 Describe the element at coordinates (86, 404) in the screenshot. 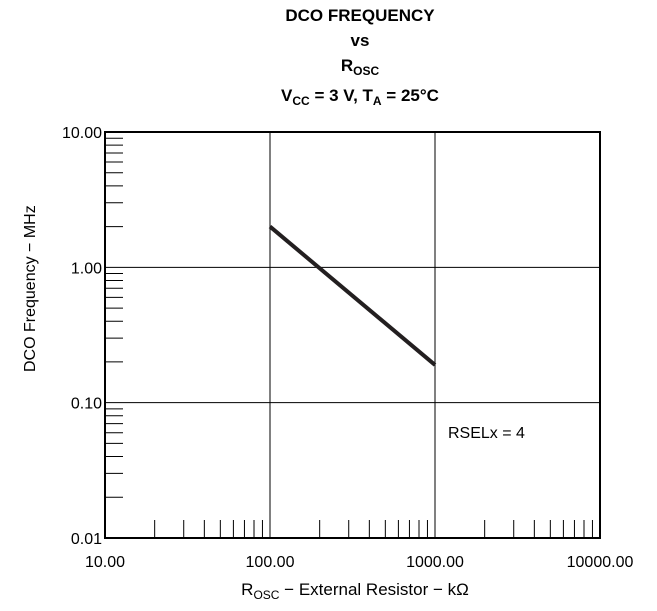

I see `y-tick-label: 0.10` at that location.